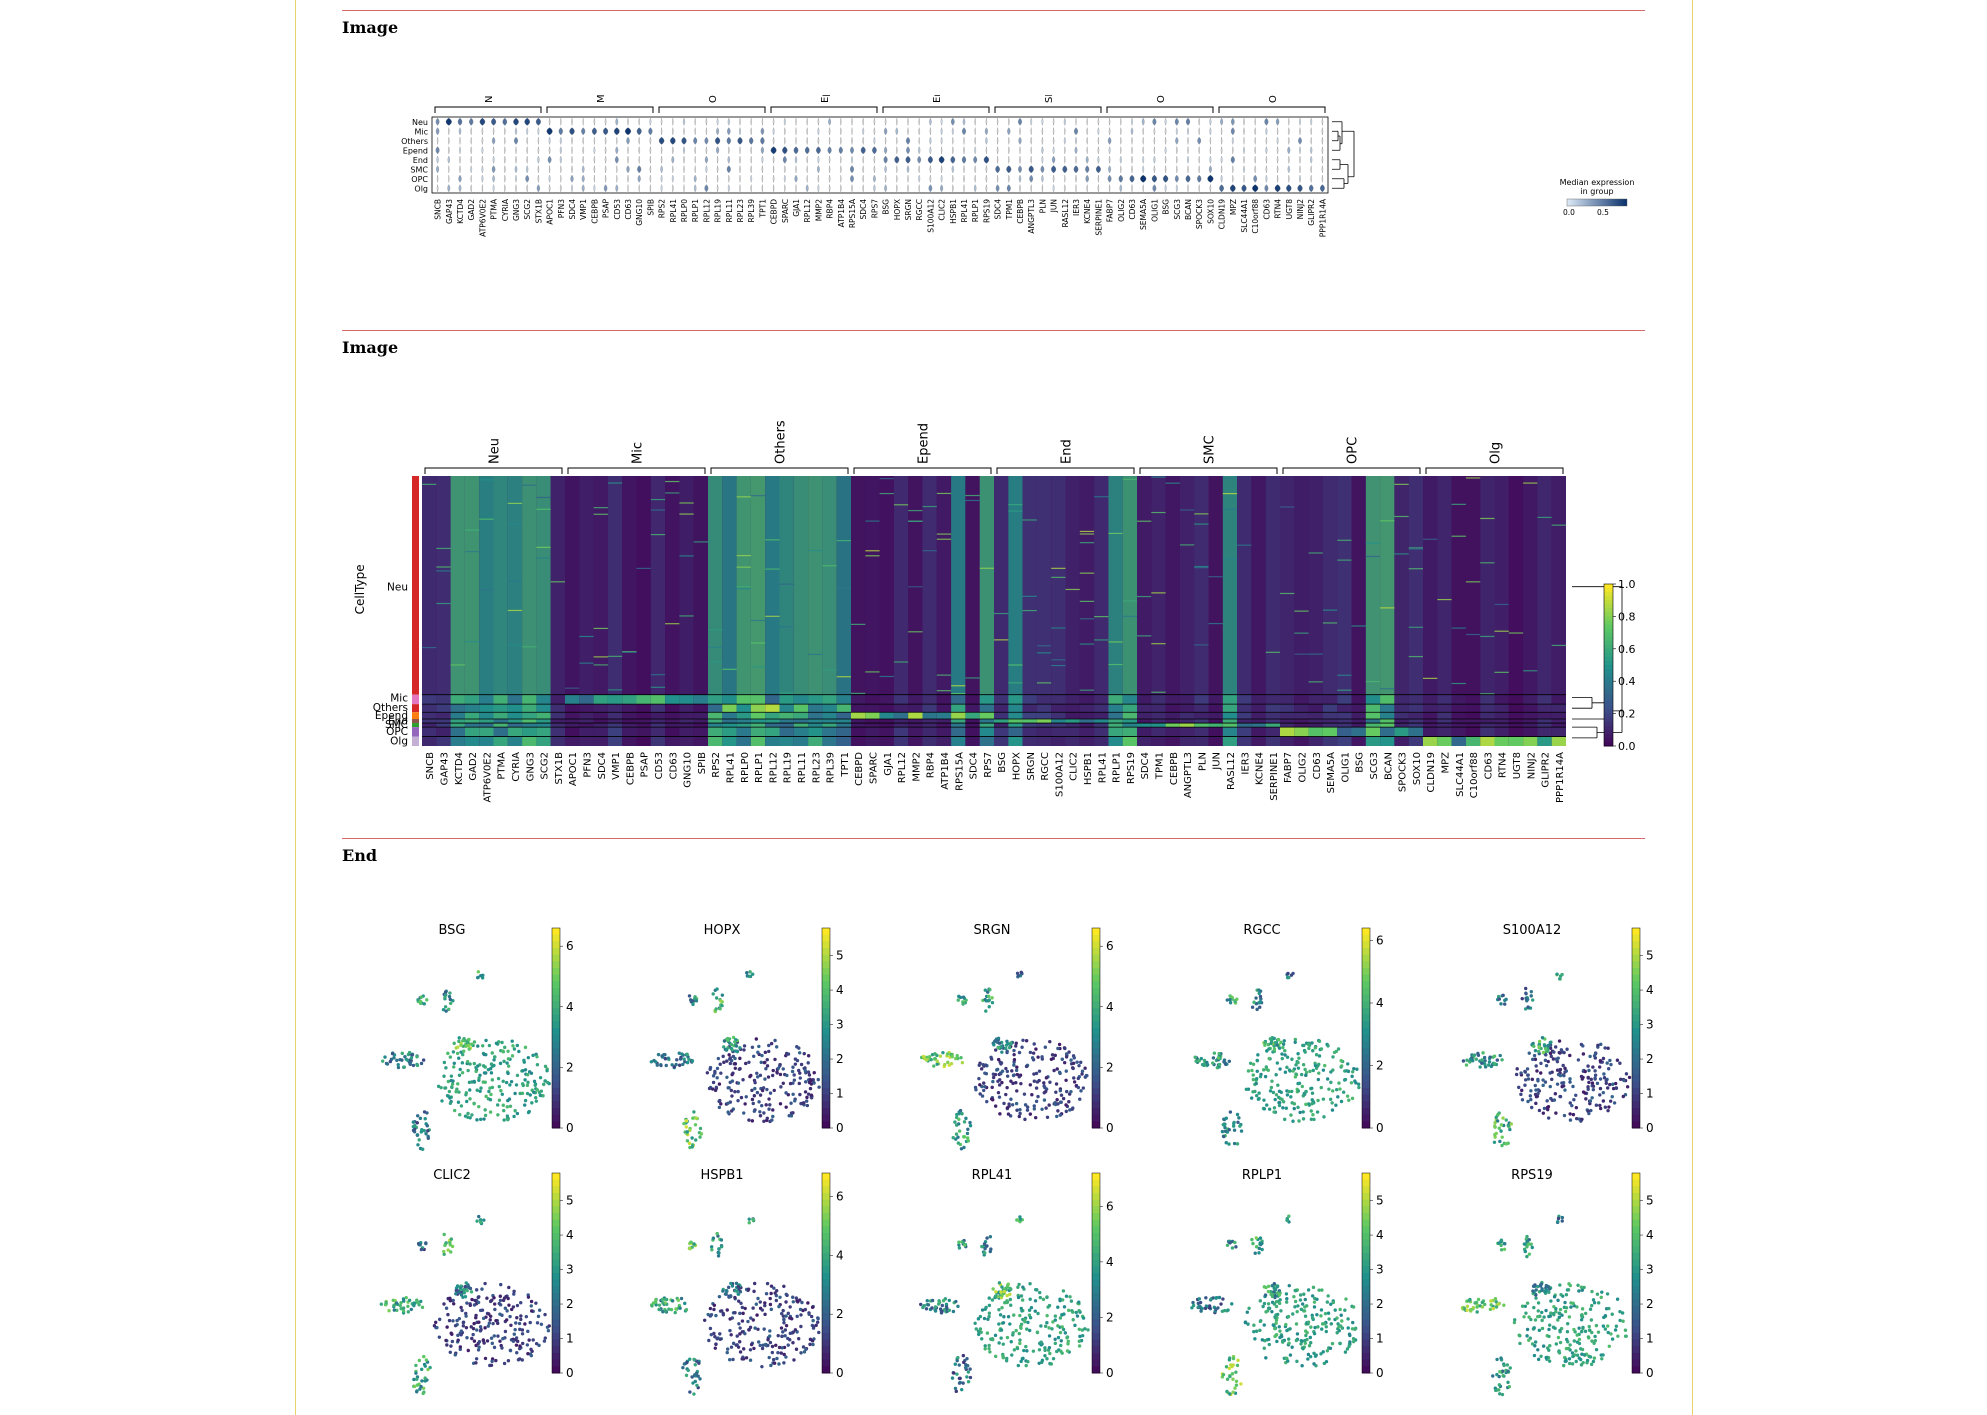 This screenshot has width=1987, height=1415. I want to click on gene-tick-label: FABP7, so click(1110, 210).